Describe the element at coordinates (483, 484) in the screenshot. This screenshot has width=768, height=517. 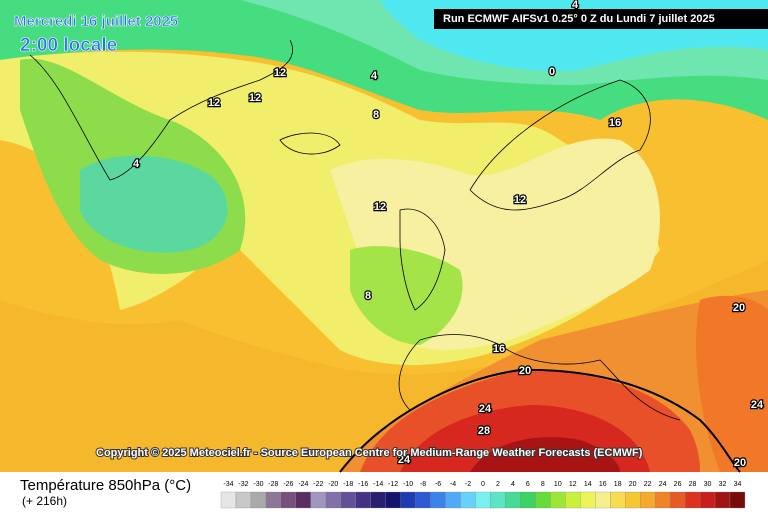
I see `scale-label: 0` at that location.